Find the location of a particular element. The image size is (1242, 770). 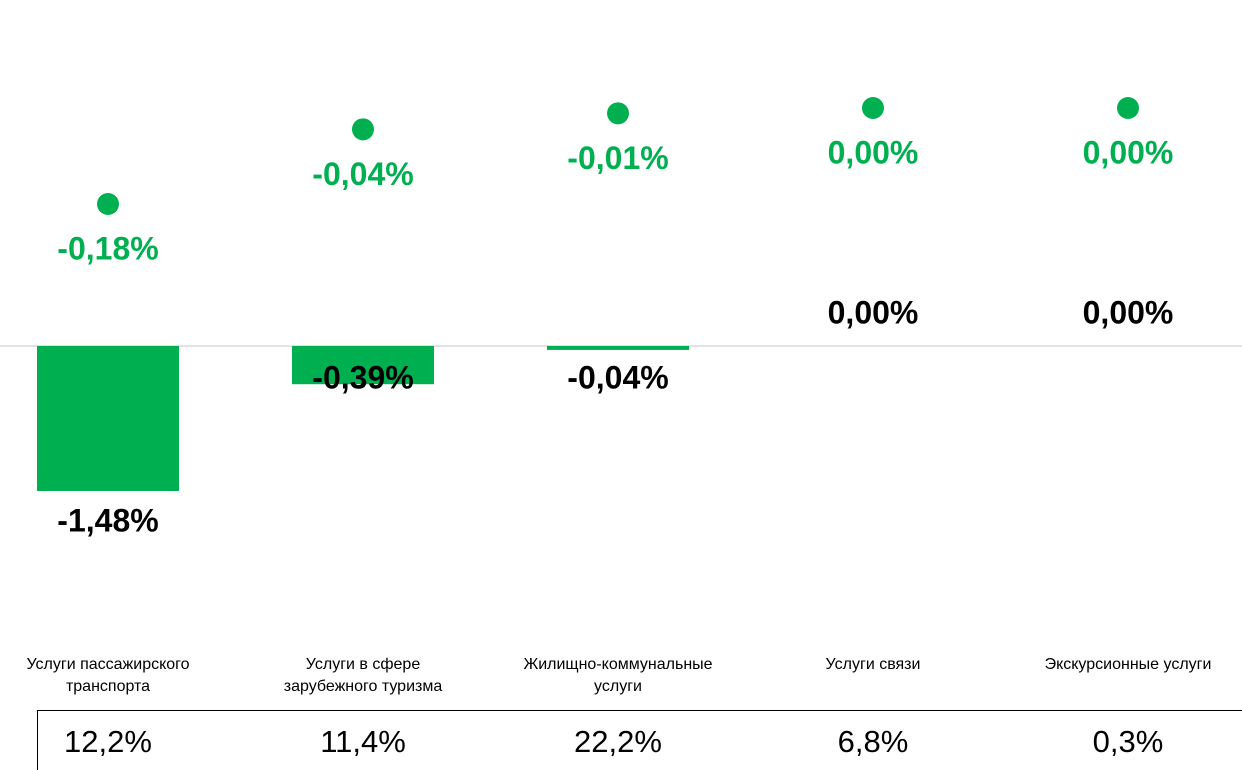

category-label: Услуги пассажирского транспорта is located at coordinates (108, 675).